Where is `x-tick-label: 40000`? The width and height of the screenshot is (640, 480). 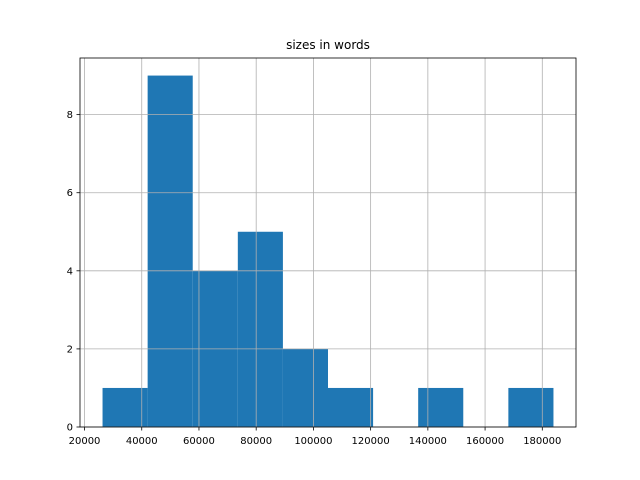 x-tick-label: 40000 is located at coordinates (142, 441).